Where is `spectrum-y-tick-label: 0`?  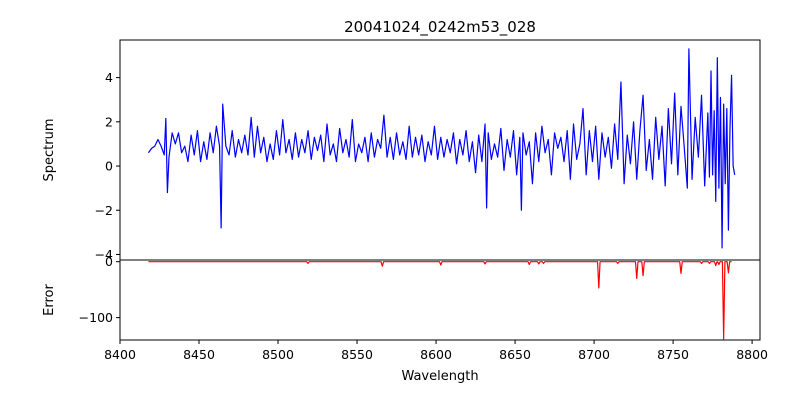 spectrum-y-tick-label: 0 is located at coordinates (109, 166).